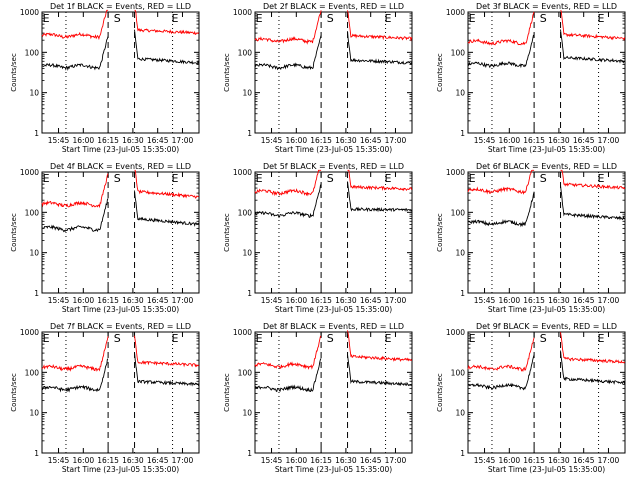 The image size is (640, 484). Describe the element at coordinates (120, 166) in the screenshot. I see `panel-title: Det 4f BLACK = Events, RED = LLD` at that location.